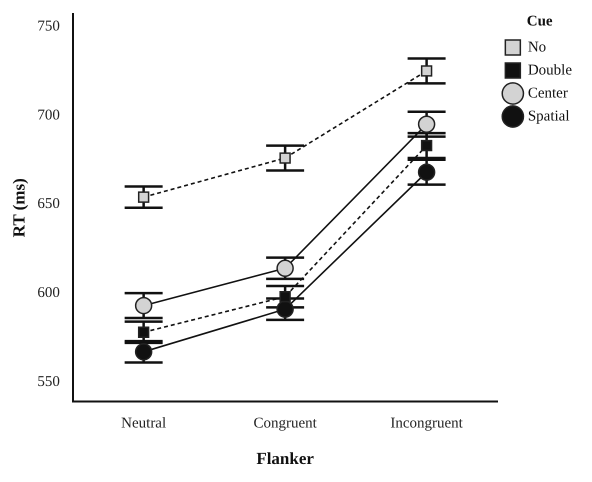 The height and width of the screenshot is (482, 592). What do you see at coordinates (48, 382) in the screenshot?
I see `y-tick-label: 550` at bounding box center [48, 382].